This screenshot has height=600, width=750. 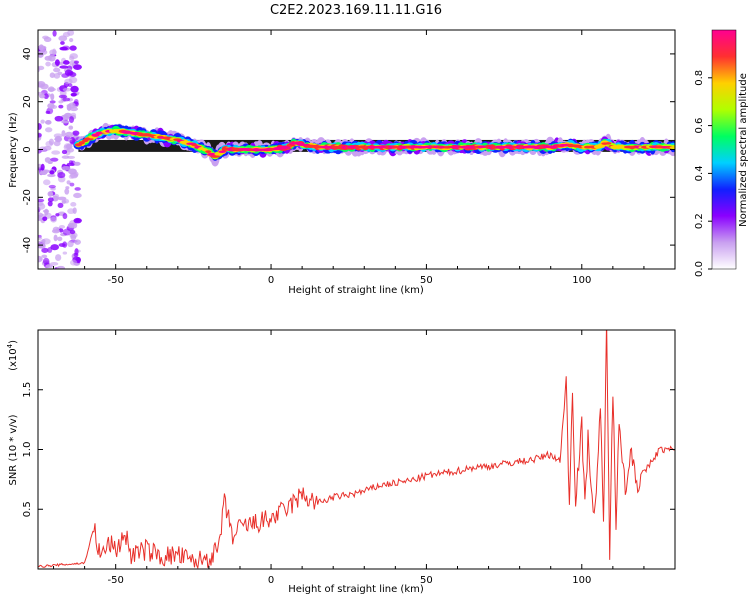 I want to click on spectrogram-x-label: Height of straight line (km), so click(x=356, y=290).